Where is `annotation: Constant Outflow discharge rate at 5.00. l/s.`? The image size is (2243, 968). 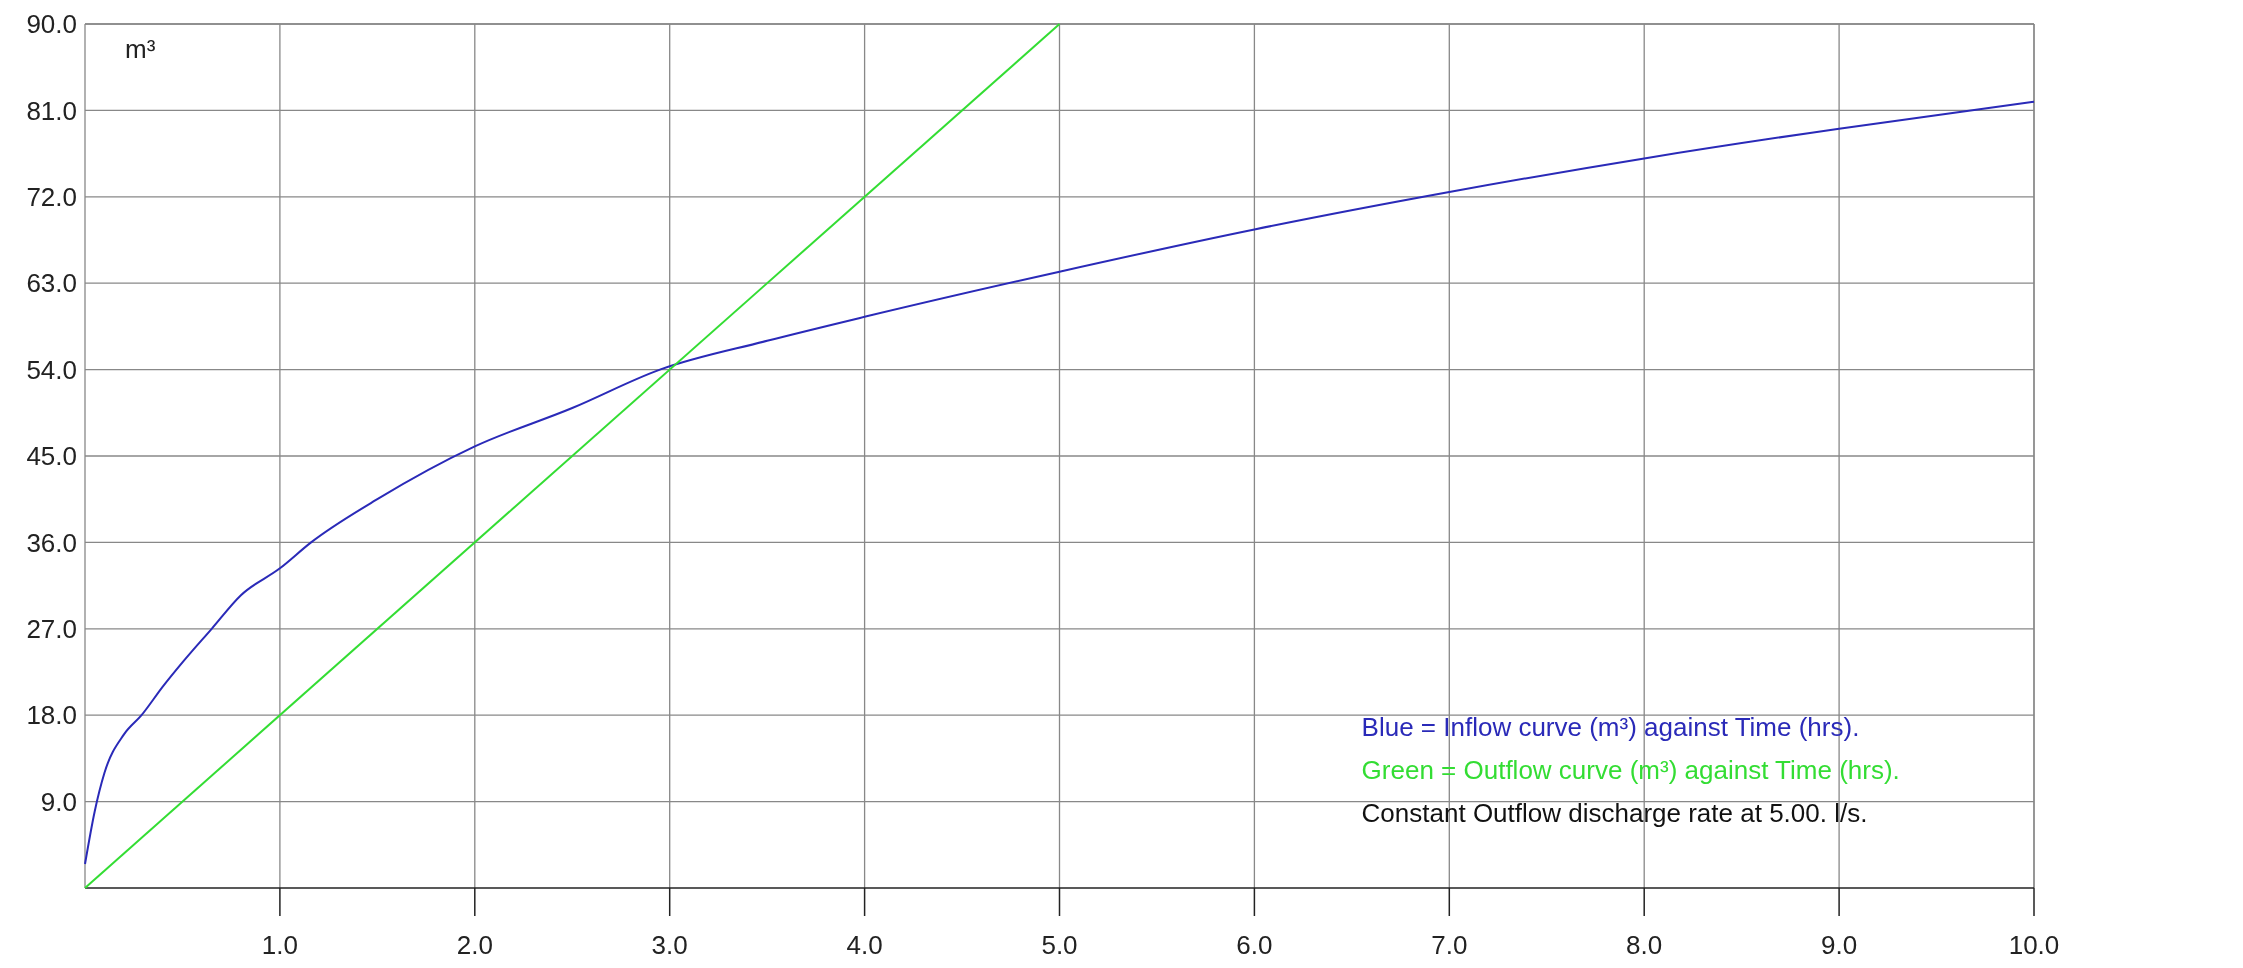 annotation: Constant Outflow discharge rate at 5.00. l/s. is located at coordinates (1614, 813).